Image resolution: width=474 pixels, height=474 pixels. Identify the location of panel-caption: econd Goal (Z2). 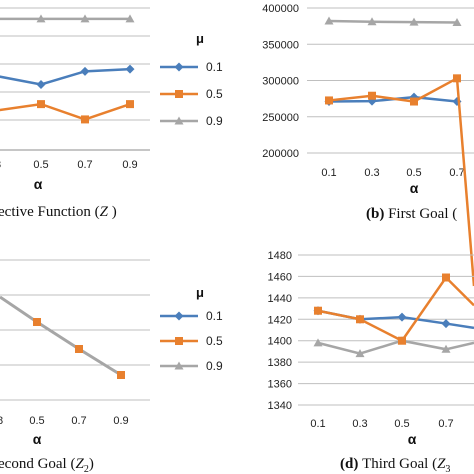
(47, 465).